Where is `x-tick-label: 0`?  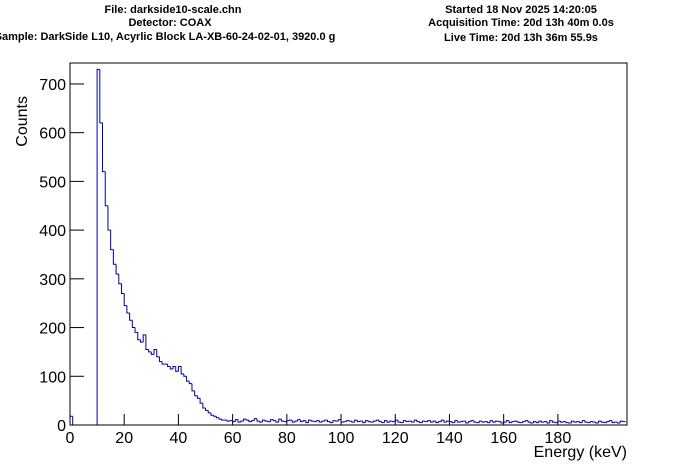
x-tick-label: 0 is located at coordinates (70, 438).